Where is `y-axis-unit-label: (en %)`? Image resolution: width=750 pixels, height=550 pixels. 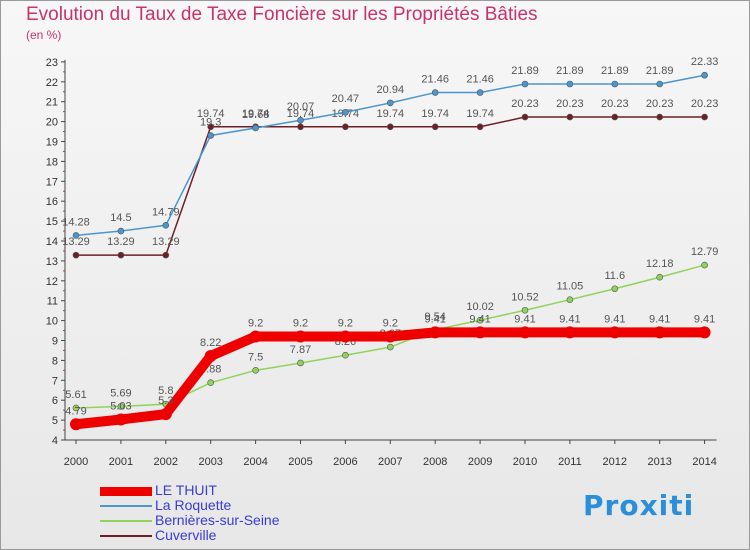
y-axis-unit-label: (en %) is located at coordinates (44, 35).